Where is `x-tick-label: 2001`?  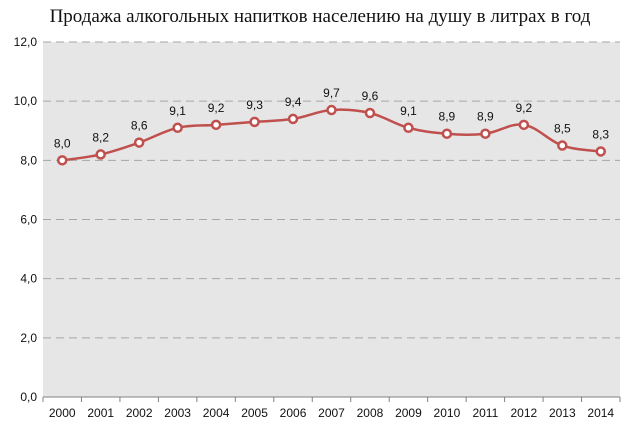 x-tick-label: 2001 is located at coordinates (100, 413).